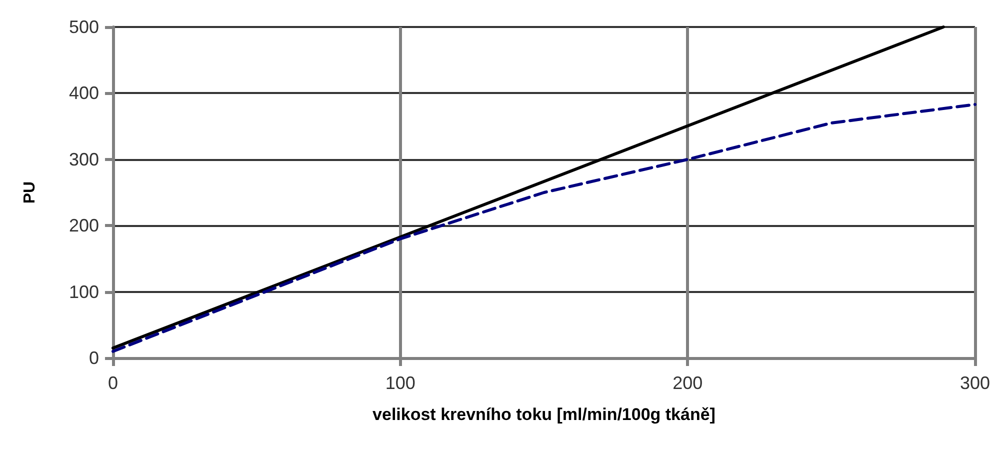 The image size is (997, 455). Describe the element at coordinates (113, 383) in the screenshot. I see `x-tick-label: 0` at that location.